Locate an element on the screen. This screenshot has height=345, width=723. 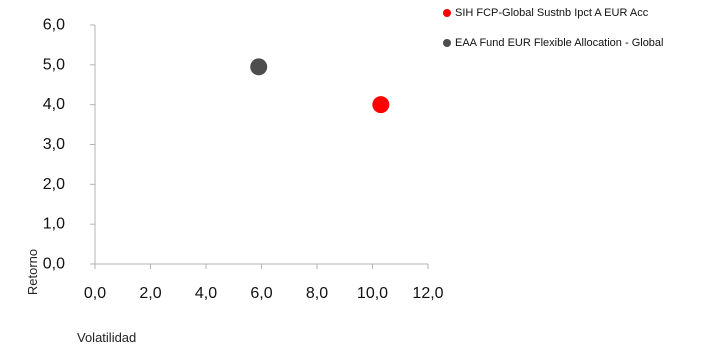
x-tick-label: 6,0 is located at coordinates (261, 293).